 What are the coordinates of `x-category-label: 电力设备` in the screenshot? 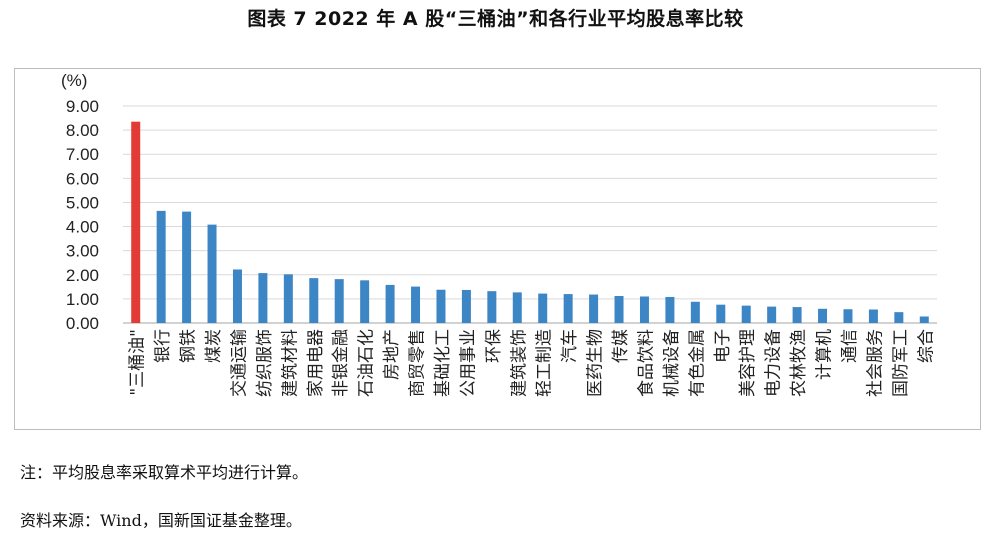 It's located at (774, 363).